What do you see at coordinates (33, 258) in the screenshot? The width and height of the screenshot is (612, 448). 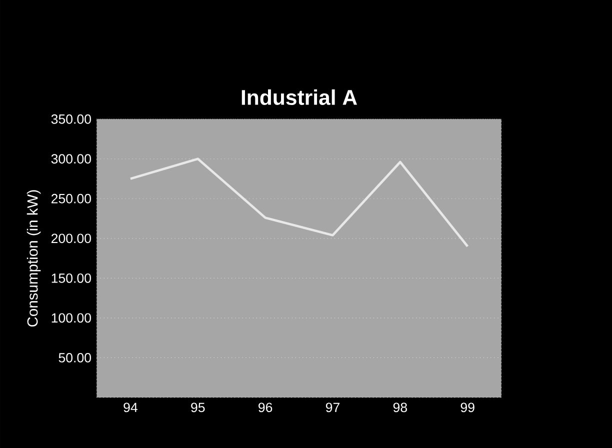 I see `y-axis-title: Consumption (in kW)` at bounding box center [33, 258].